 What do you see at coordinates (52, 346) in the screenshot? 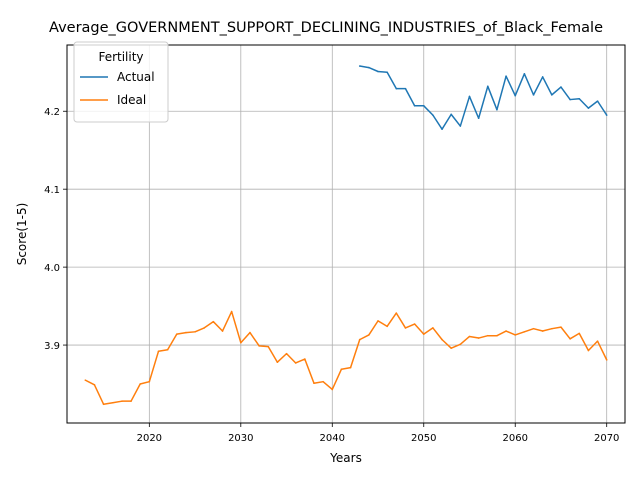
I see `y-tick-label: 3.9` at bounding box center [52, 346].